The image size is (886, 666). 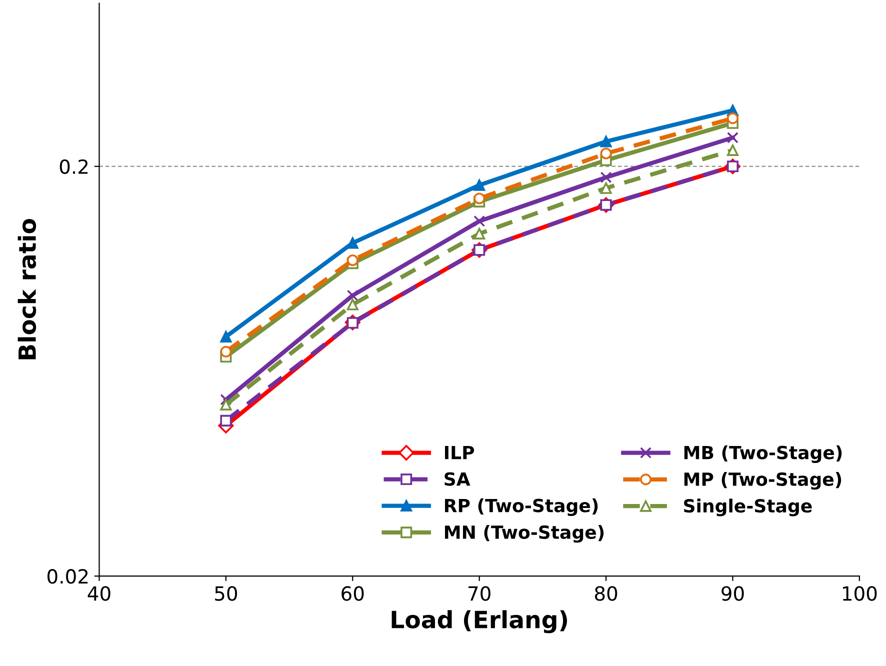 I want to click on x-tick-label: 90, so click(x=733, y=593).